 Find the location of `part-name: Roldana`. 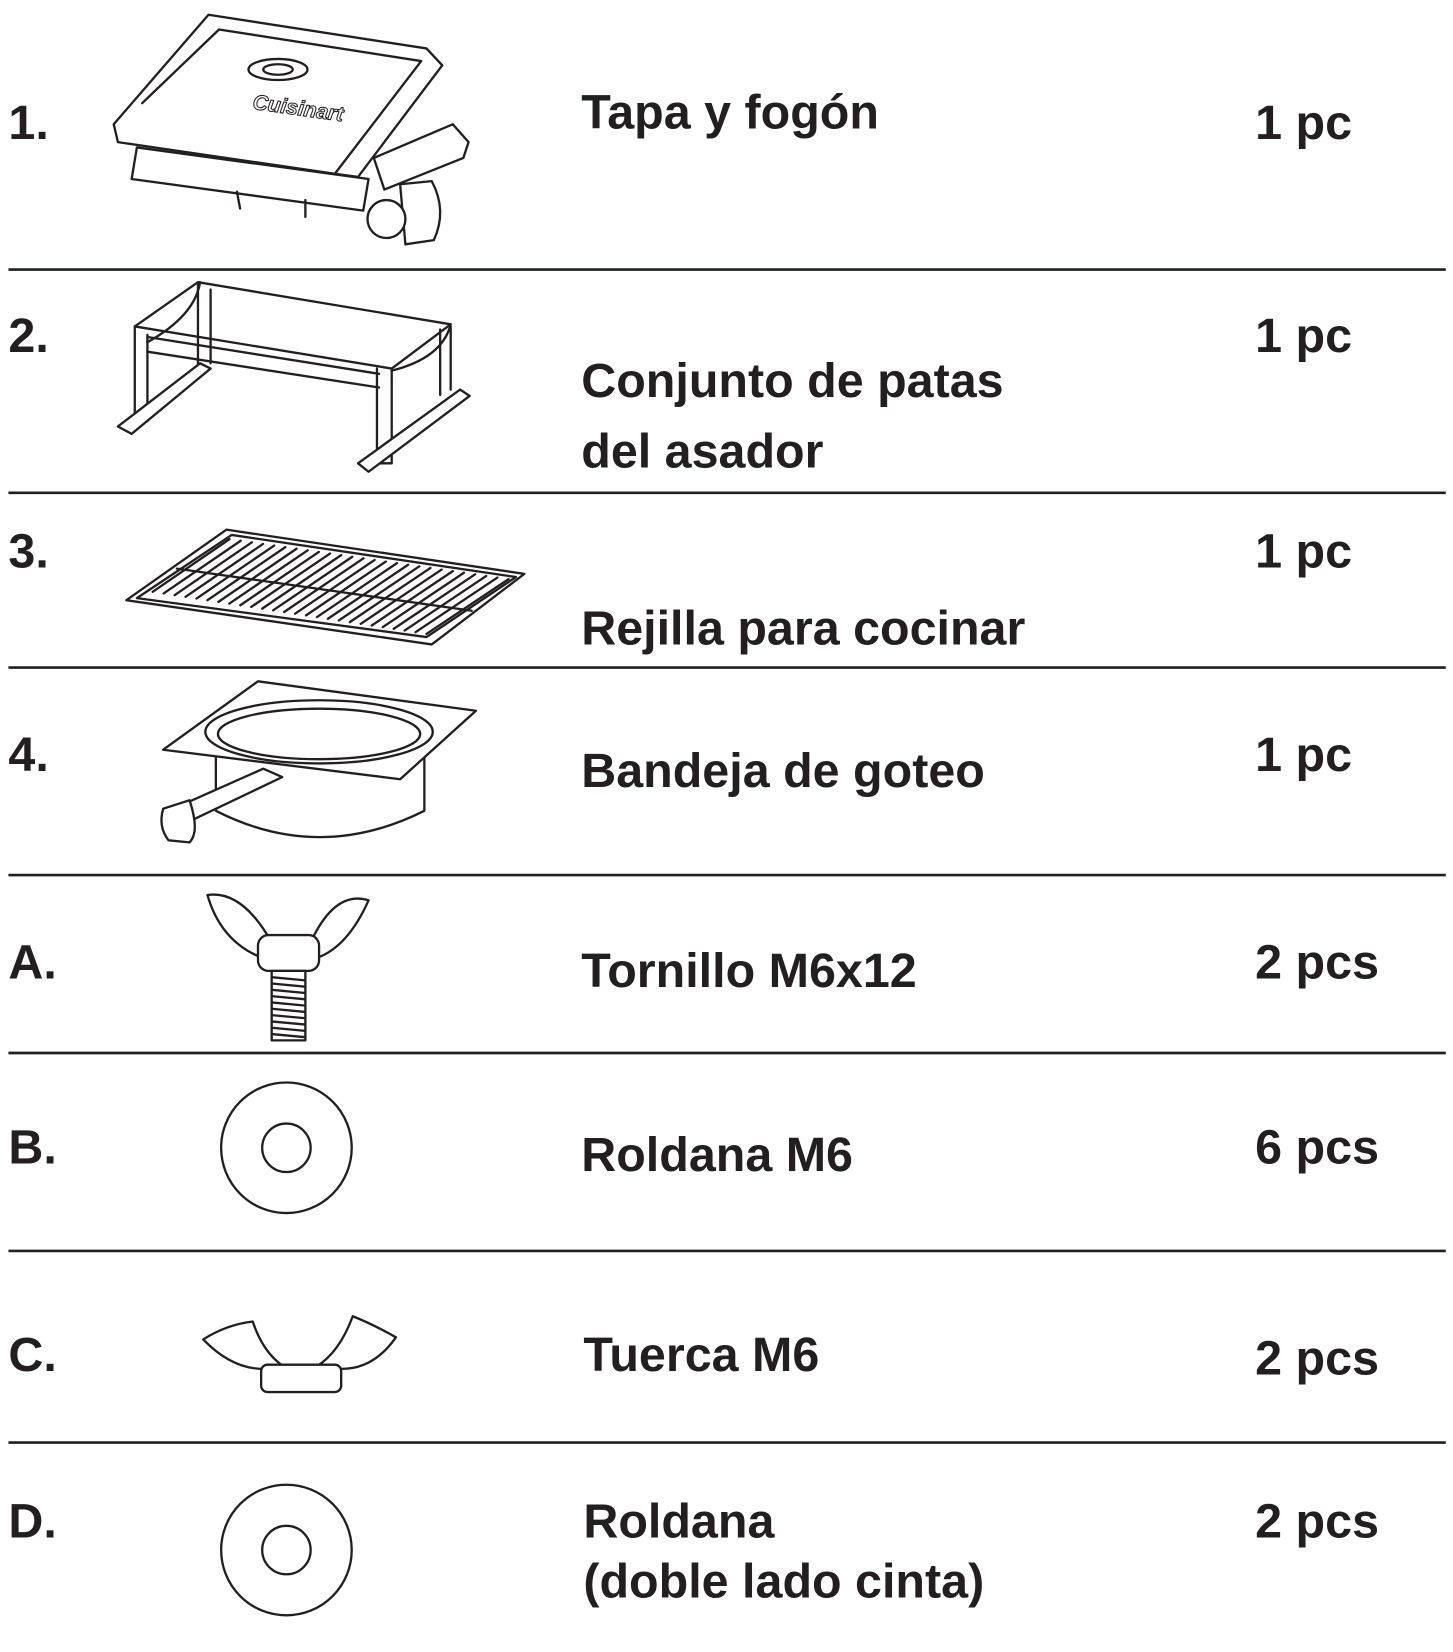

part-name: Roldana is located at coordinates (679, 1522).